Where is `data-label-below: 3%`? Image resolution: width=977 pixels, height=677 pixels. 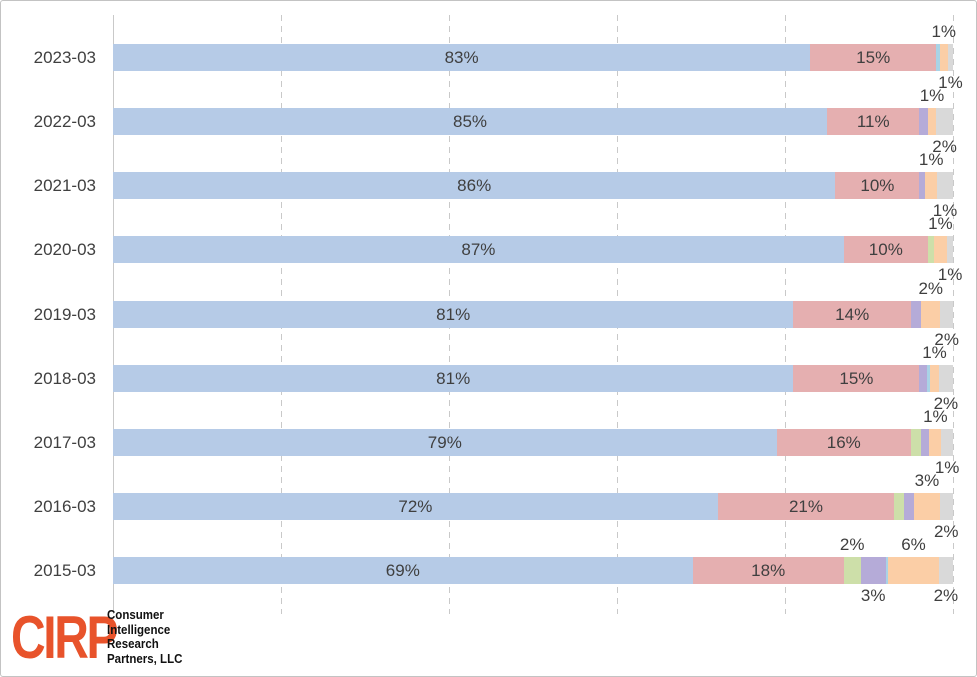 data-label-below: 3% is located at coordinates (873, 595).